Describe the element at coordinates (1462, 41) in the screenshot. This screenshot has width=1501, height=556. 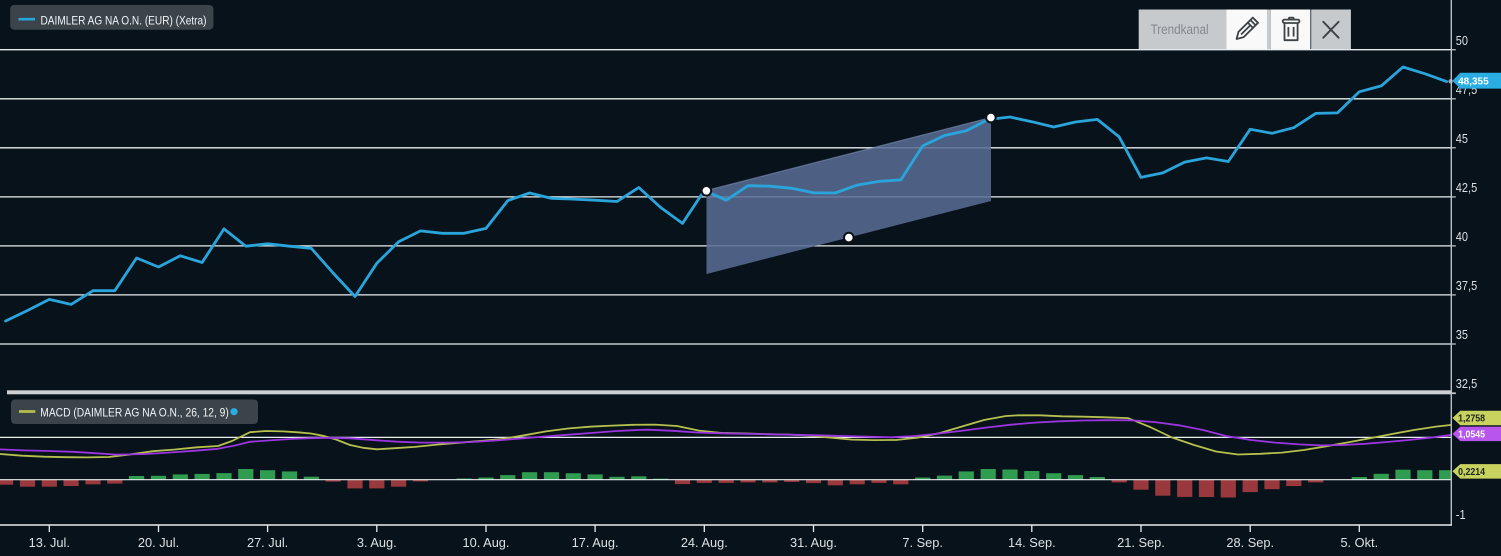
I see `svg-text: 50` at that location.